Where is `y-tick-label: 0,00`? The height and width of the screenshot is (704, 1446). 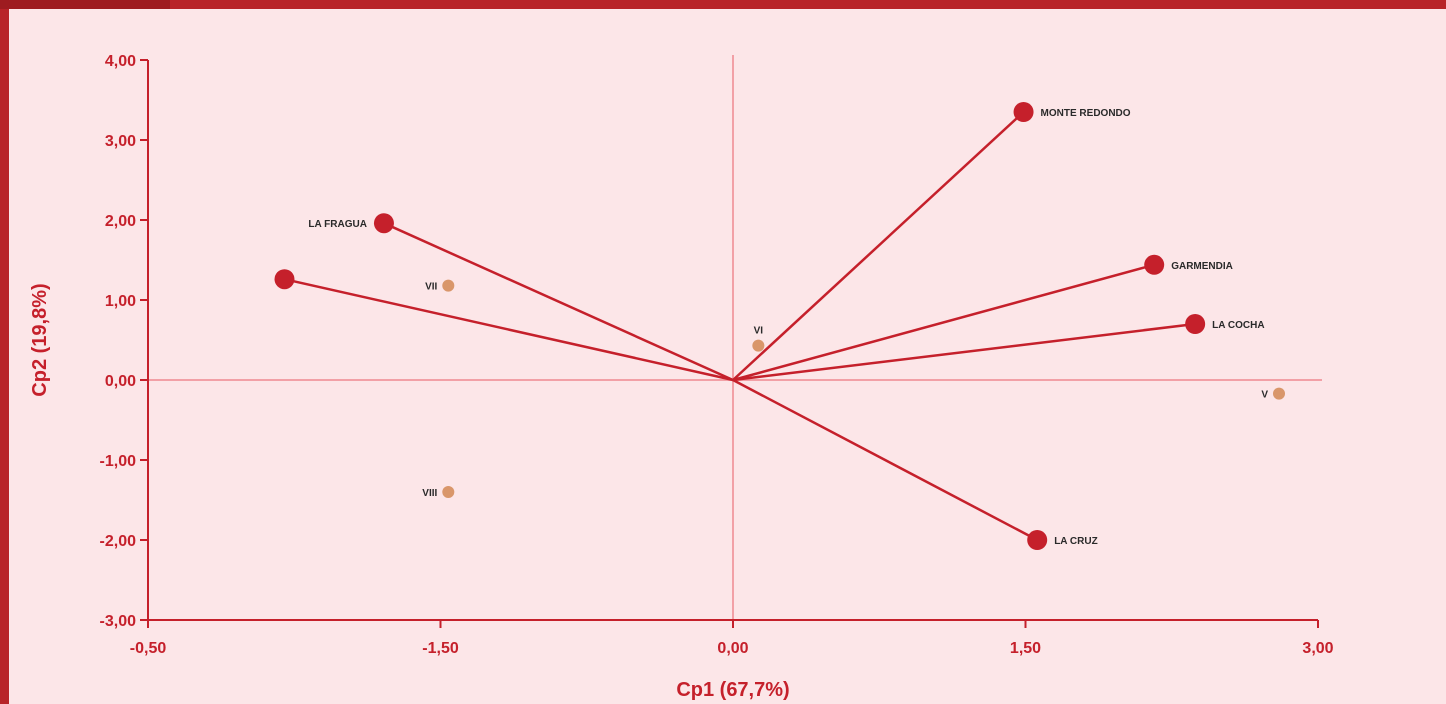
y-tick-label: 0,00 is located at coordinates (120, 381).